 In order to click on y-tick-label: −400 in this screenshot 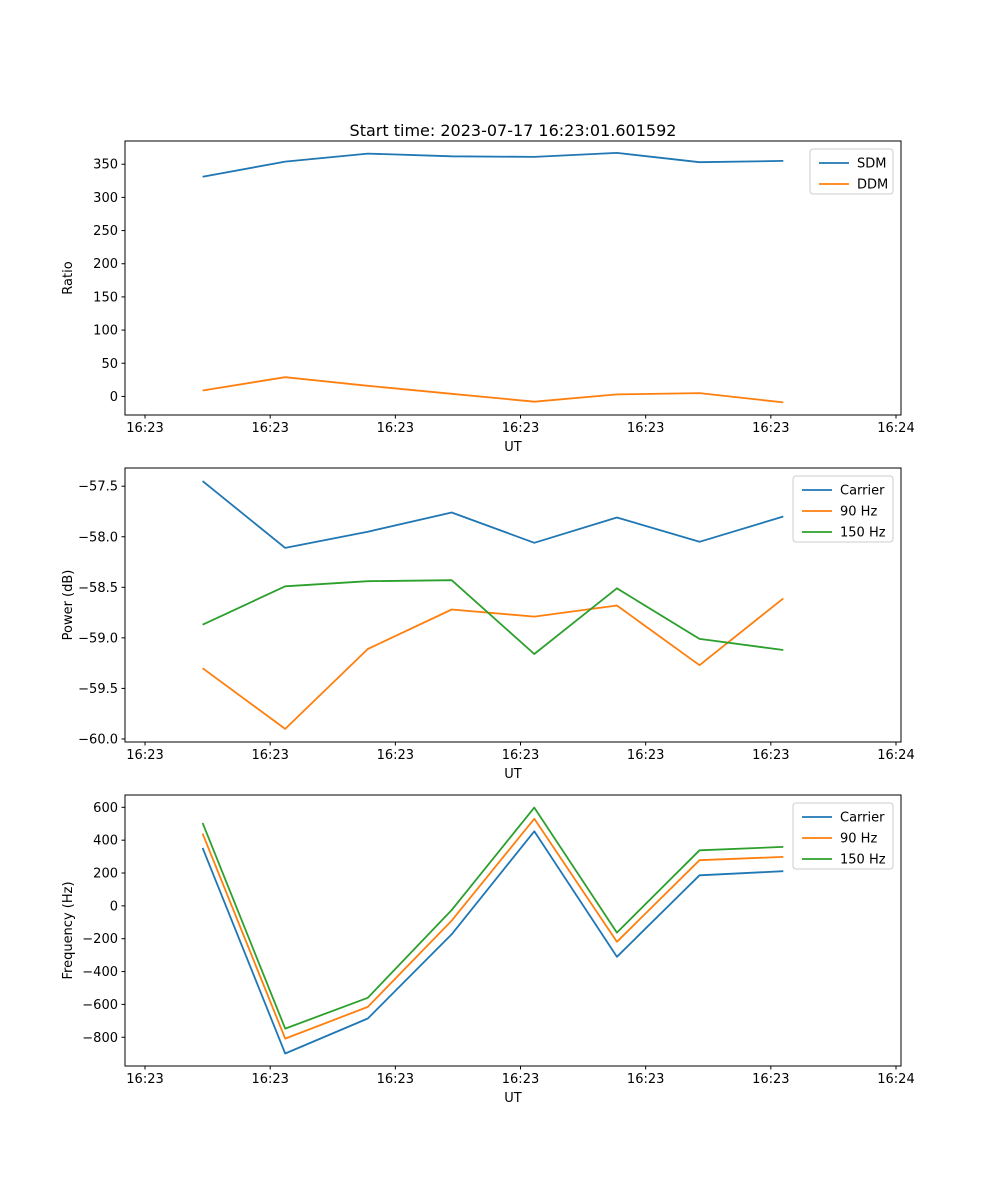, I will do `click(100, 972)`.